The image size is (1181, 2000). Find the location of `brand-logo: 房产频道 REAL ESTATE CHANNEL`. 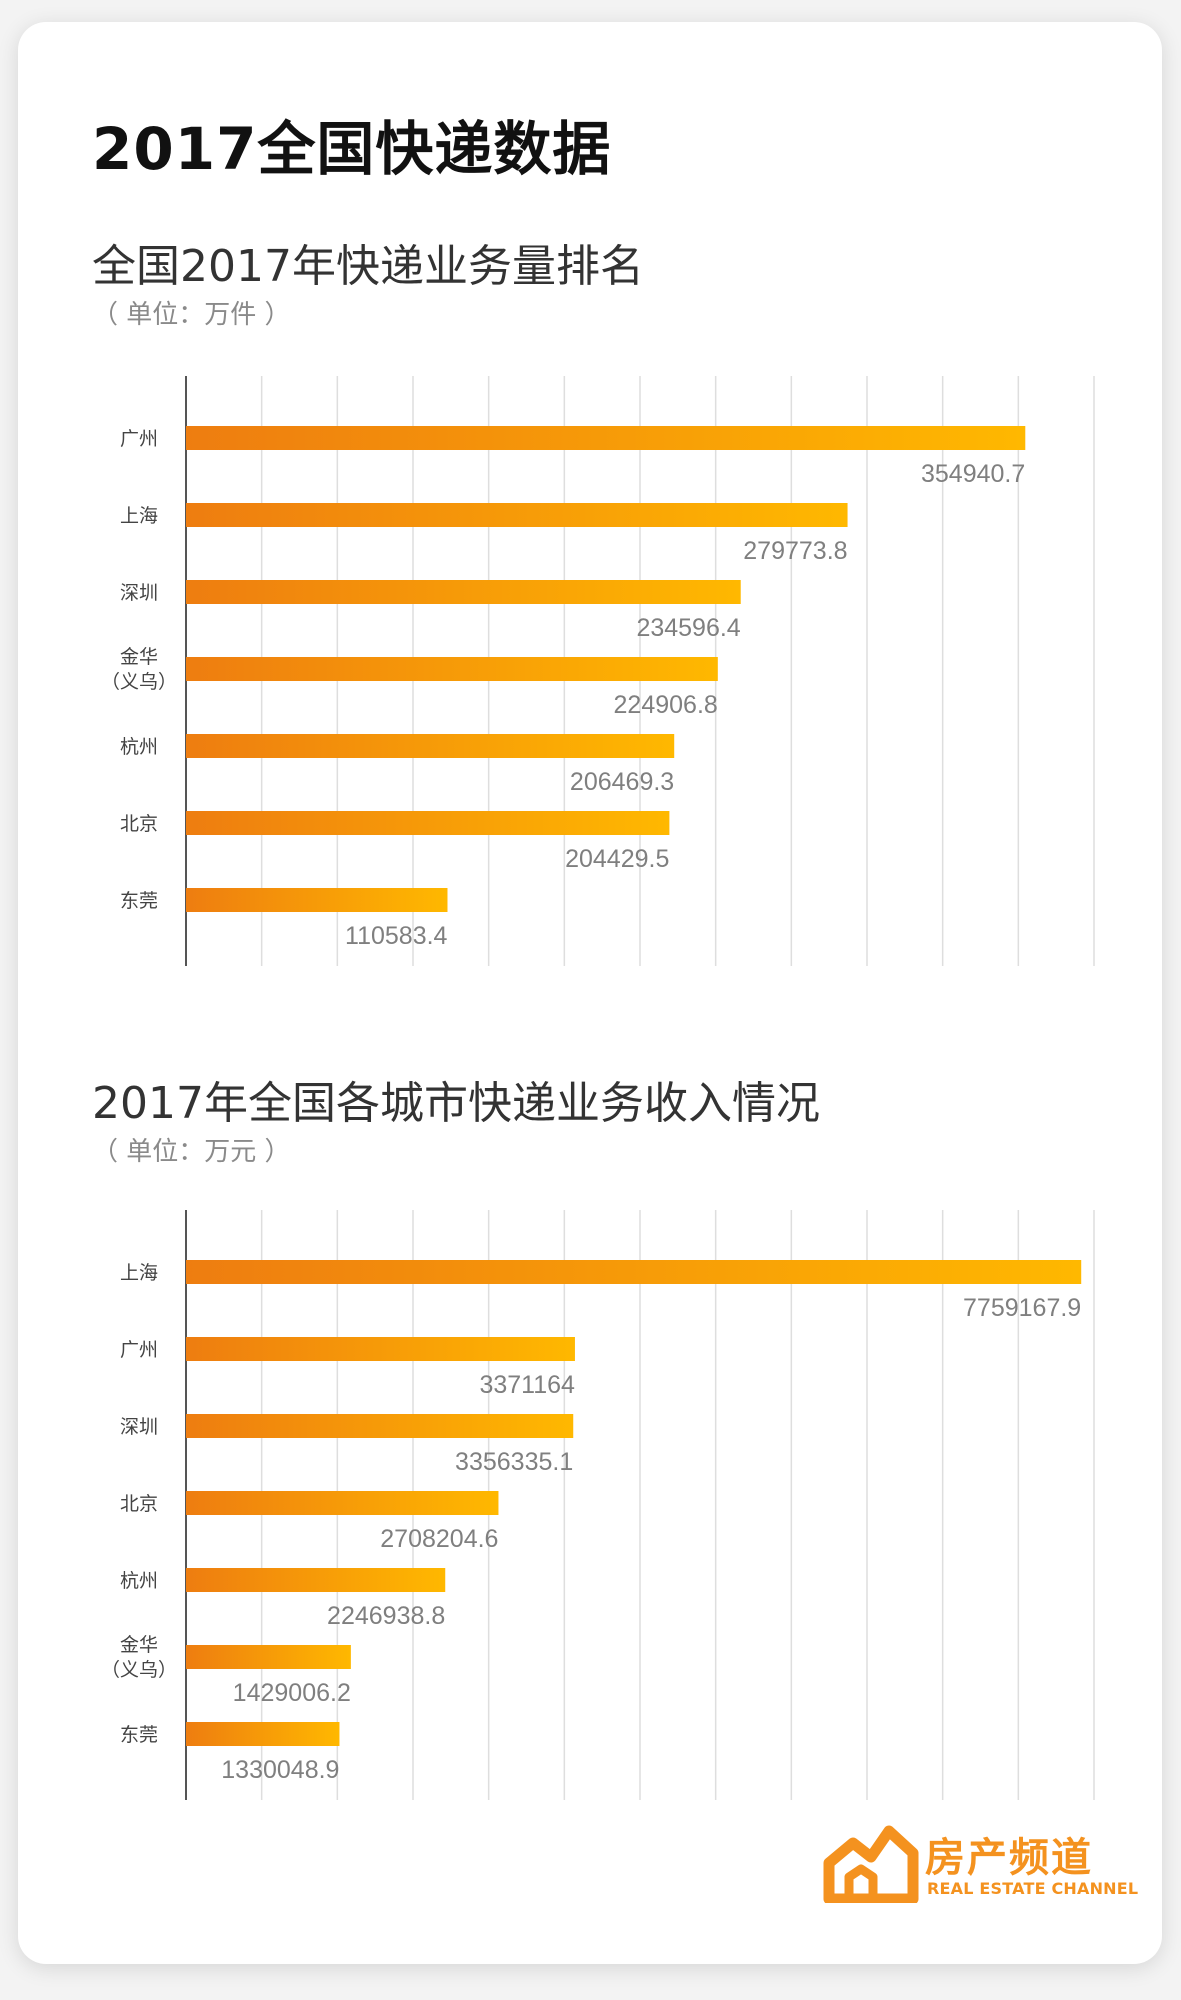

brand-logo: 房产频道 REAL ESTATE CHANNEL is located at coordinates (980, 1868).